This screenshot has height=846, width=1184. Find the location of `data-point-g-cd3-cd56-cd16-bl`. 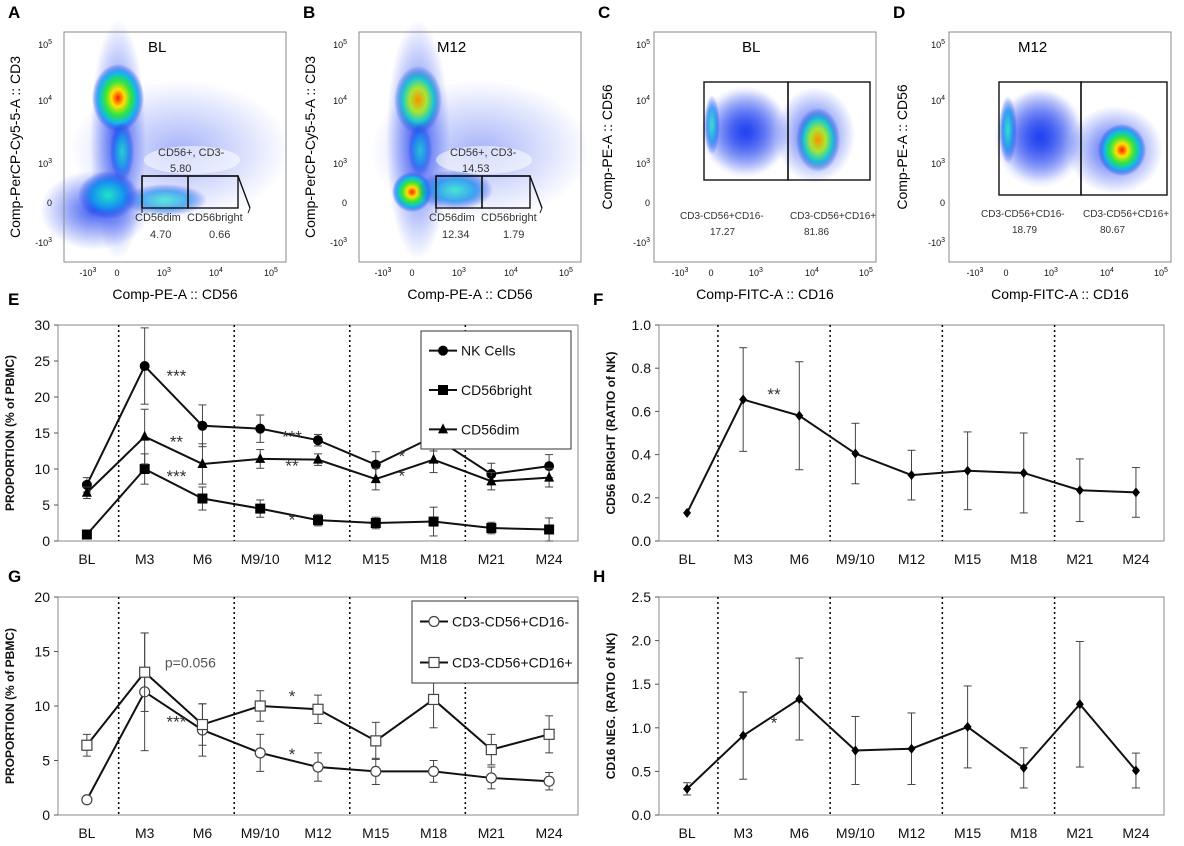

data-point-g-cd3-cd56-cd16-bl is located at coordinates (87, 800).